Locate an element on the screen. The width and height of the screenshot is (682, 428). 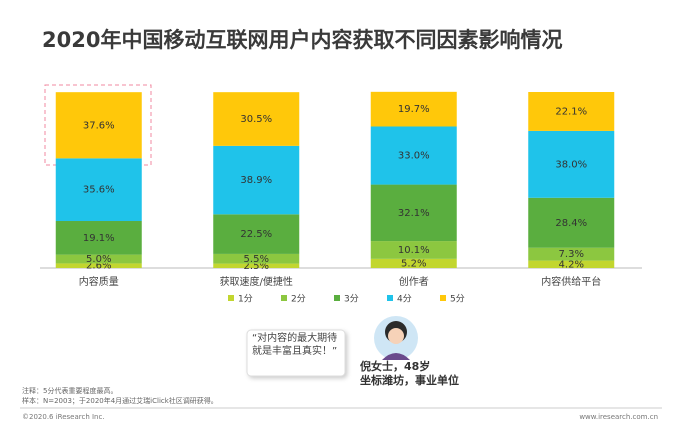
data-label: 4.2% is located at coordinates (571, 264).